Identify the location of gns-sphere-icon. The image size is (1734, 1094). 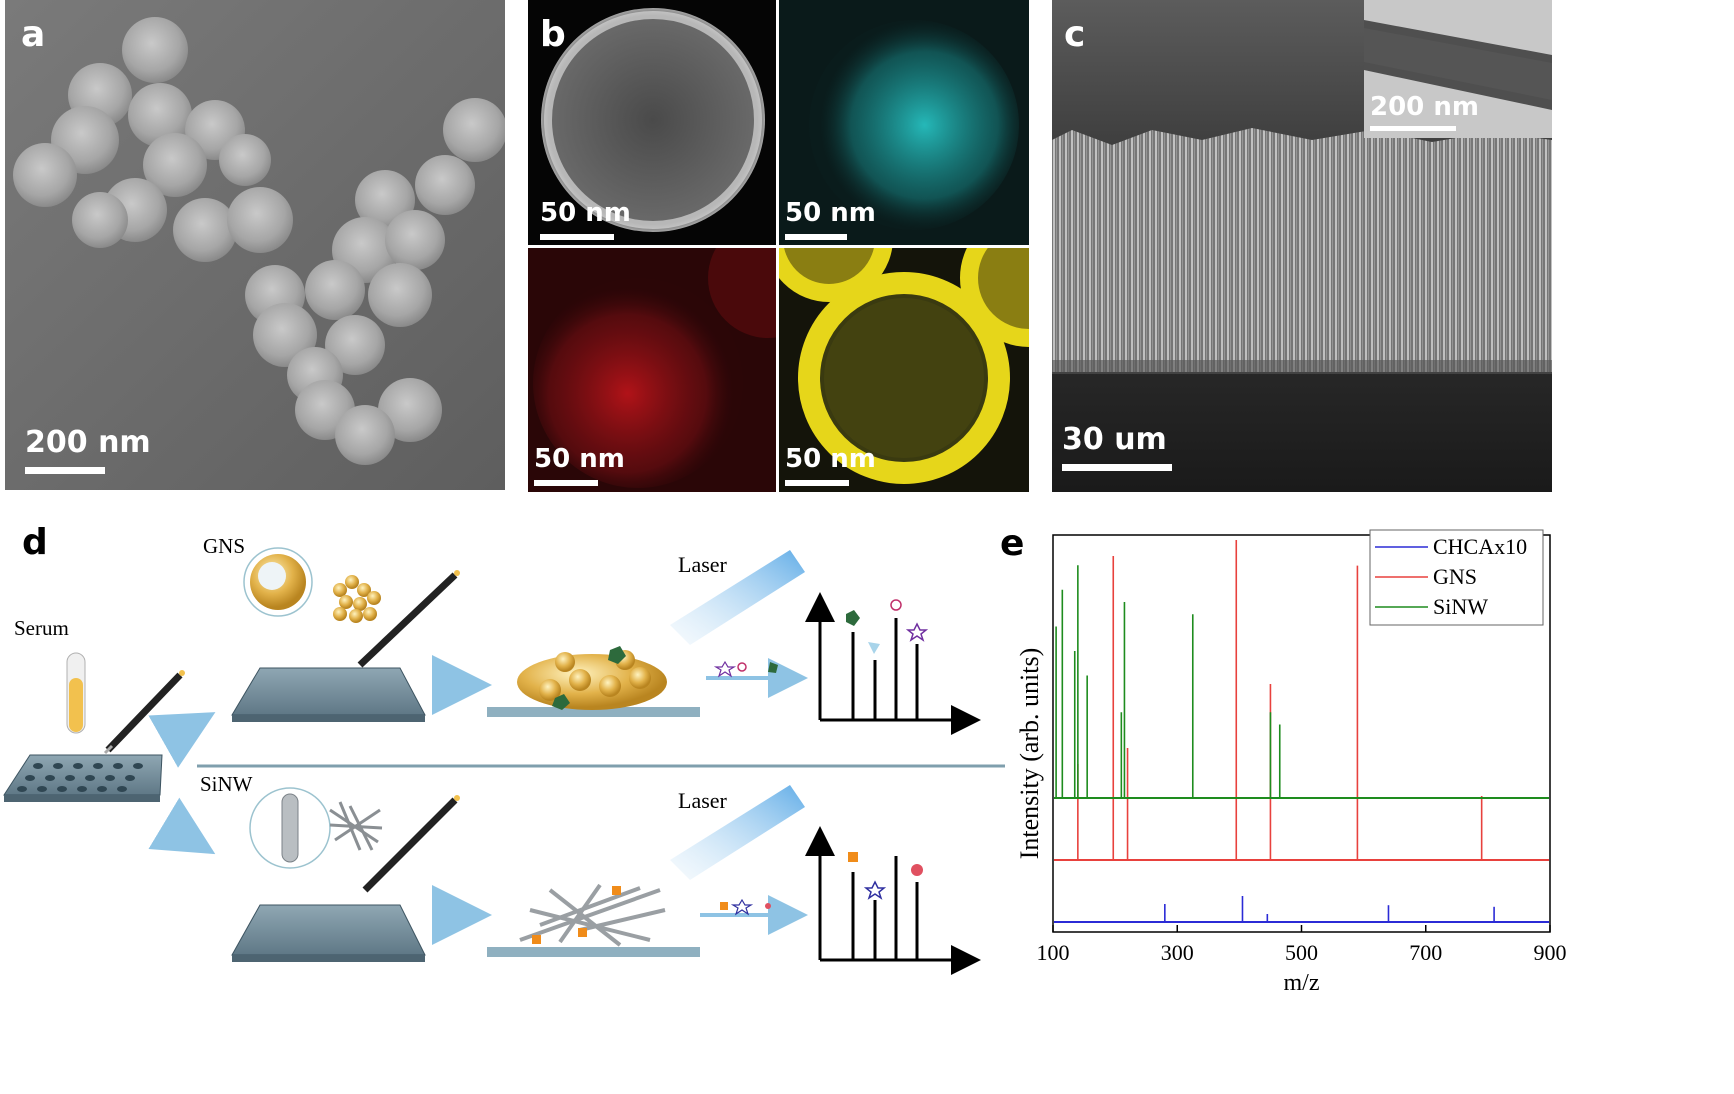
(278, 582).